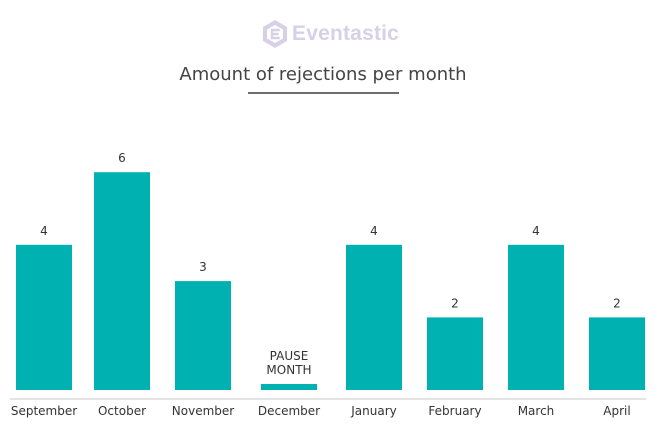  Describe the element at coordinates (617, 353) in the screenshot. I see `bar-april` at that location.